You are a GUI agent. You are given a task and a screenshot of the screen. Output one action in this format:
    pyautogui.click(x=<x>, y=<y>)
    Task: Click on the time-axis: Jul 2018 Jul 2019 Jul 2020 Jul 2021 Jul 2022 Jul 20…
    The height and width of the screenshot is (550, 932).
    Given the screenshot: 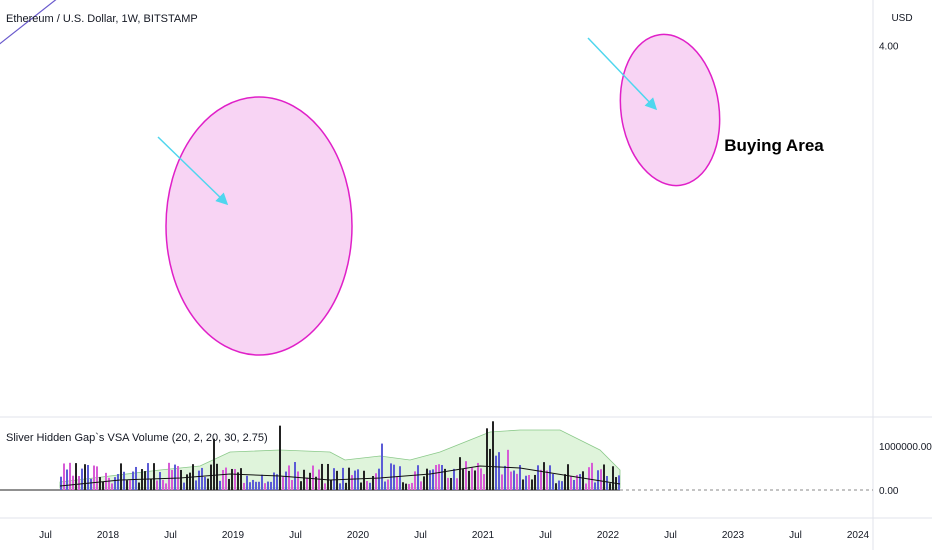 What is the action you would take?
    pyautogui.click(x=454, y=535)
    